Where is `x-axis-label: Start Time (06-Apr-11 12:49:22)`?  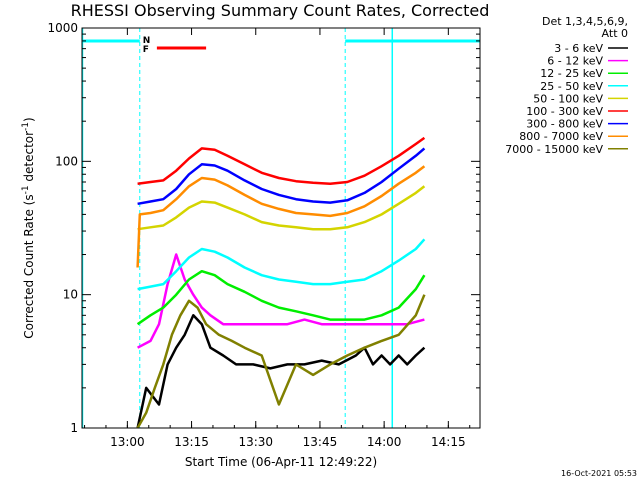 x-axis-label: Start Time (06-Apr-11 12:49:22) is located at coordinates (281, 462).